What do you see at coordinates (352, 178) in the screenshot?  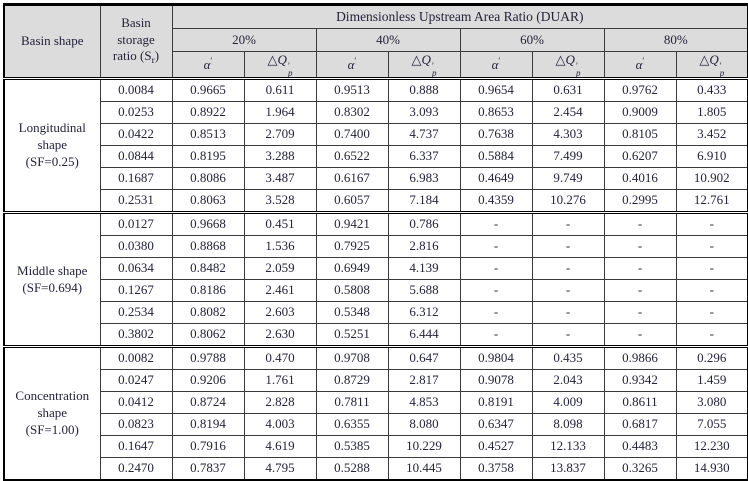 I see `cell-value: 0.6167` at bounding box center [352, 178].